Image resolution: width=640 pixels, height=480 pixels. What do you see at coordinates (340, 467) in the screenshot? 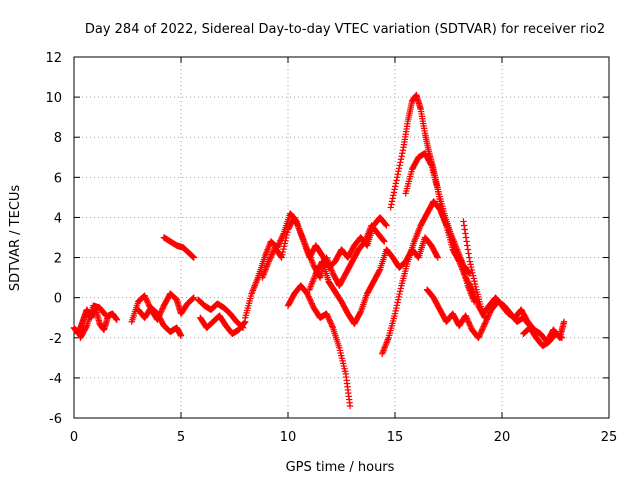
I see `x-axis-label: GPS time / hours` at bounding box center [340, 467].